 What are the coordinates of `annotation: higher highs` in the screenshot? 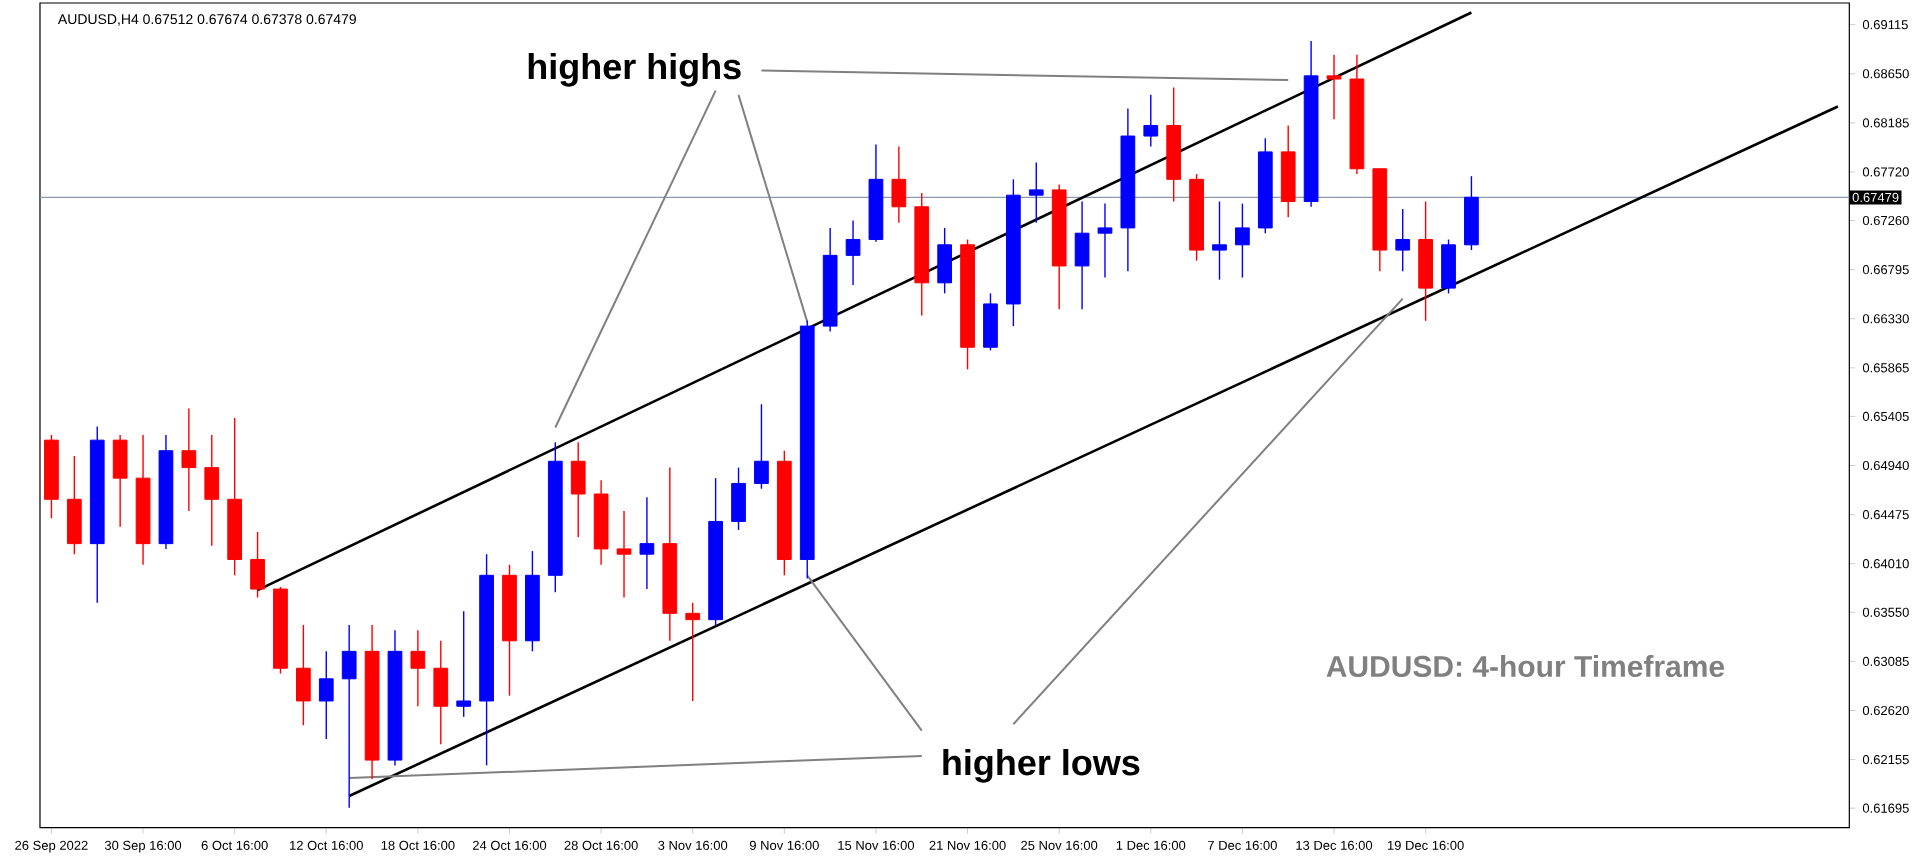 It's located at (634, 69).